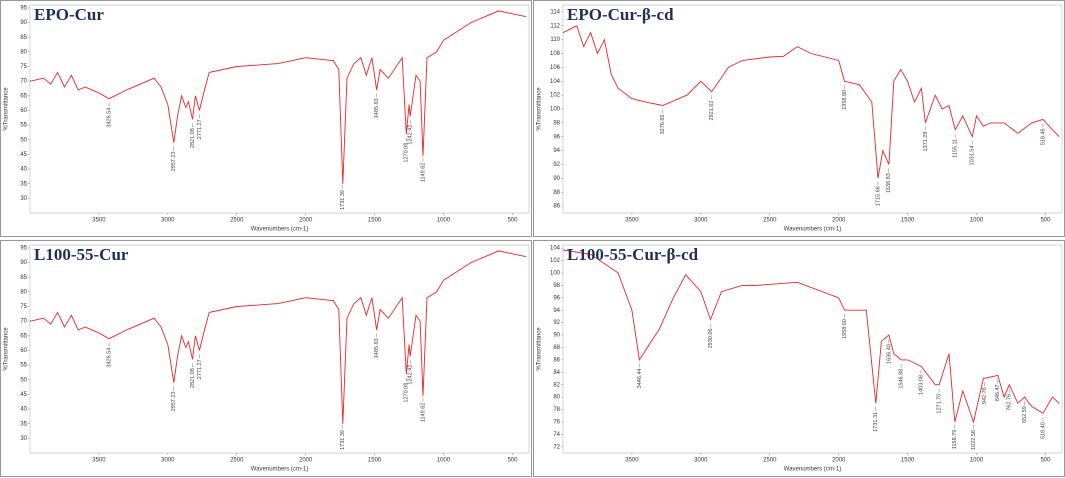 Image resolution: width=1065 pixels, height=478 pixels. What do you see at coordinates (555, 68) in the screenshot?
I see `y-tick-label: 106` at bounding box center [555, 68].